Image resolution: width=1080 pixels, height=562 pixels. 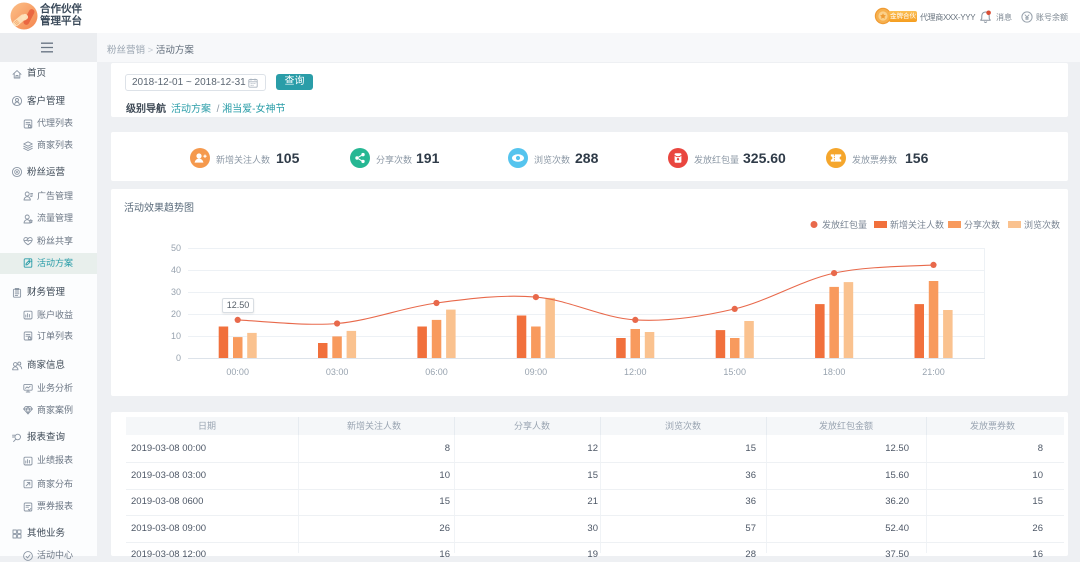 I want to click on svg-text: 09:00, so click(x=536, y=372).